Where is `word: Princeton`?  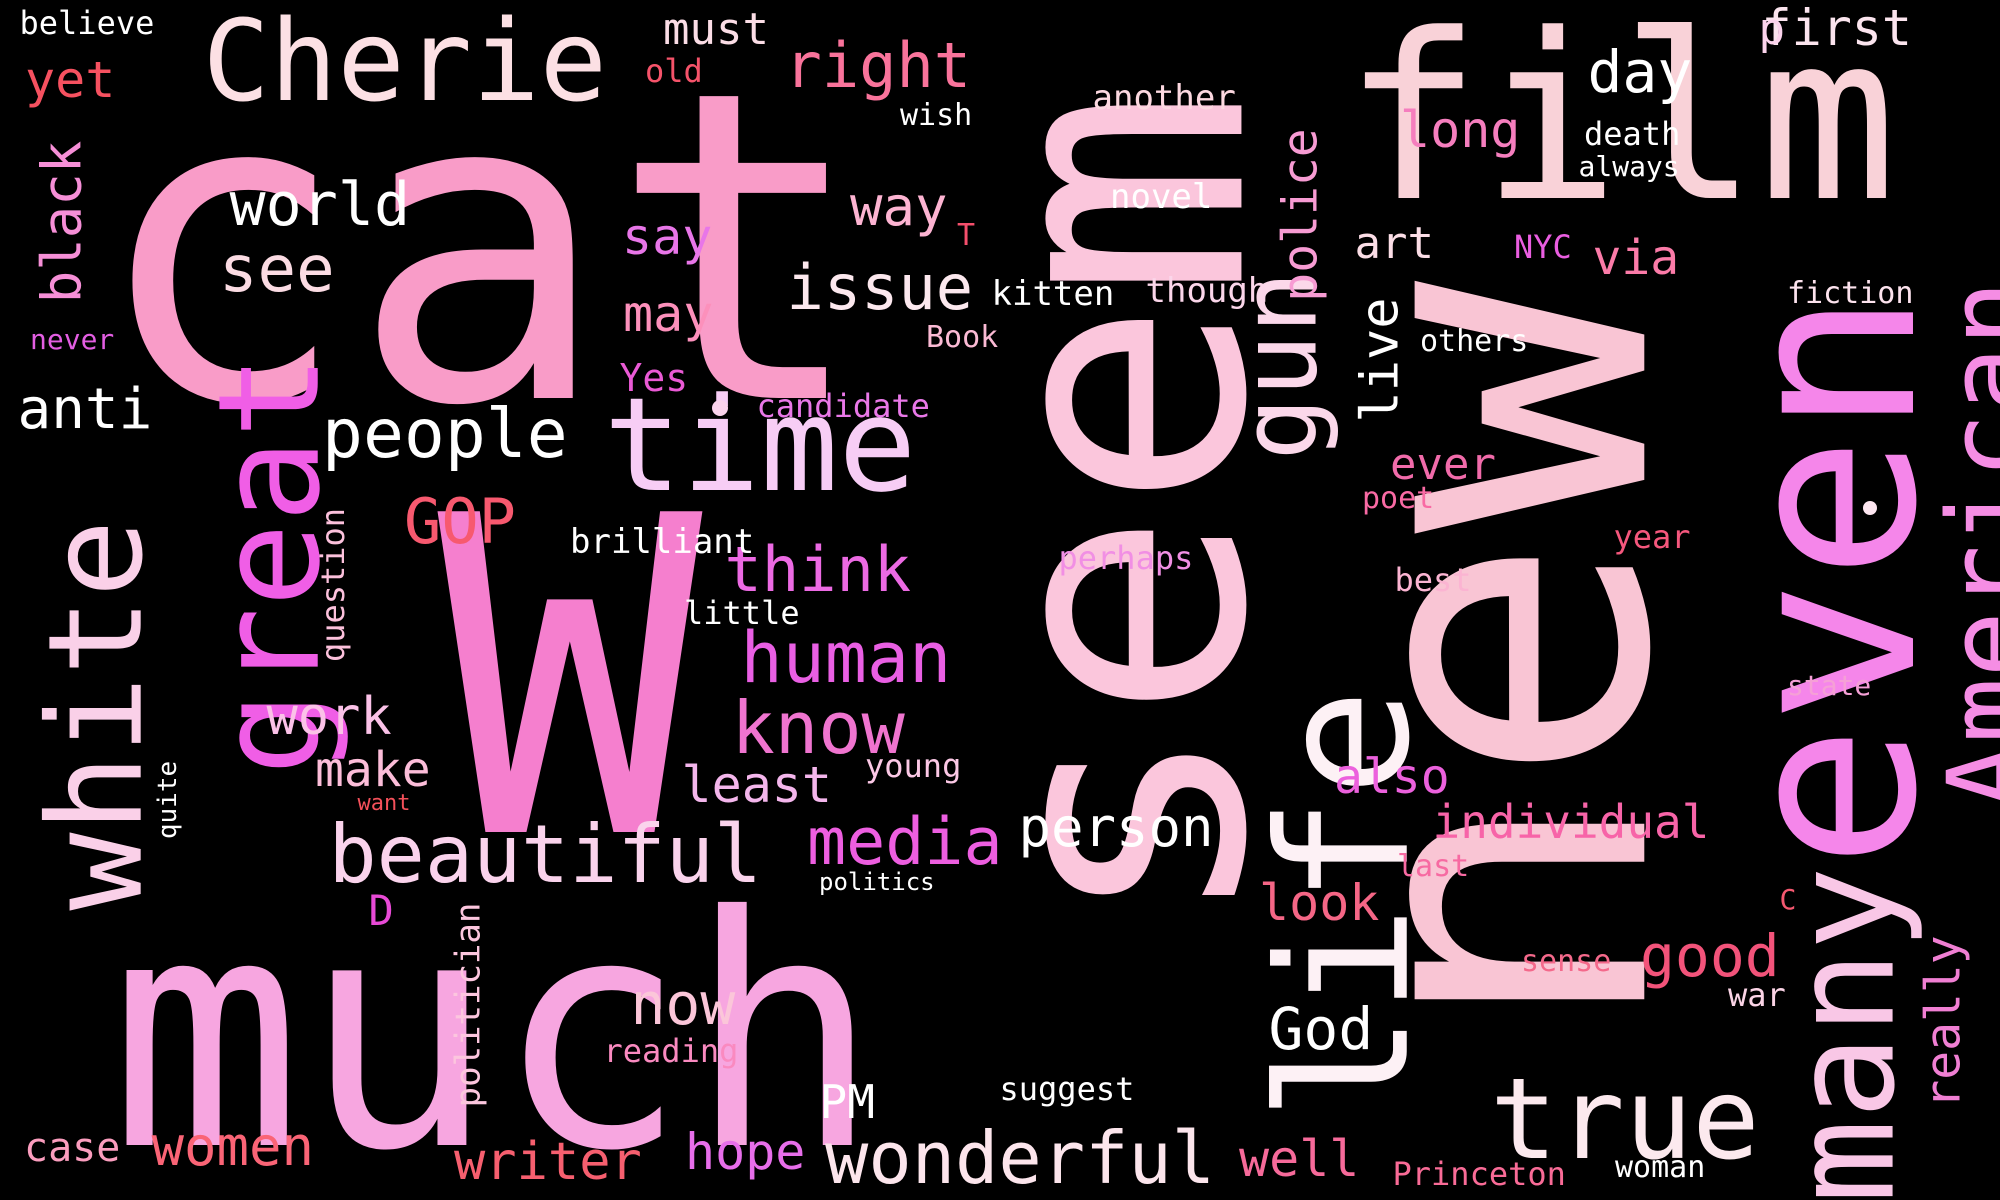
word: Princeton is located at coordinates (1479, 1174).